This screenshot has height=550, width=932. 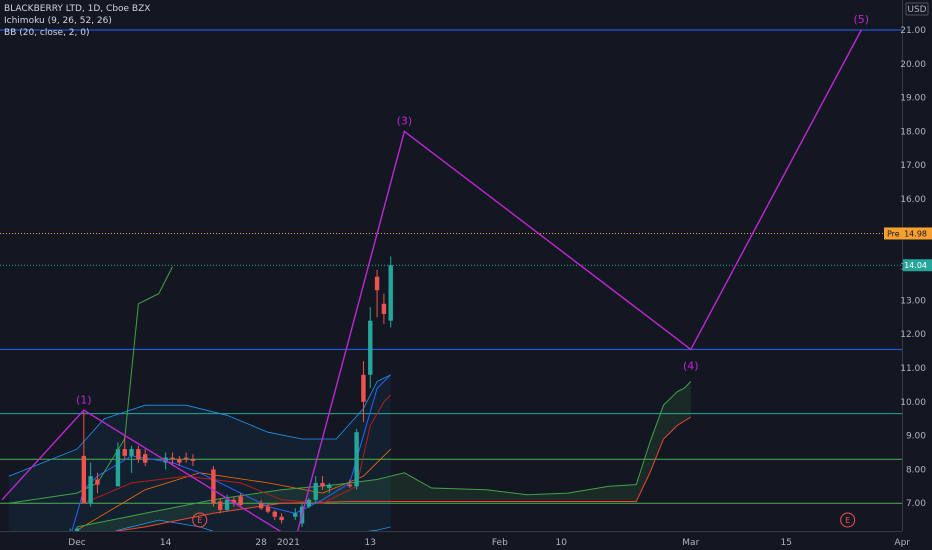 I want to click on time-axis, so click(x=466, y=540).